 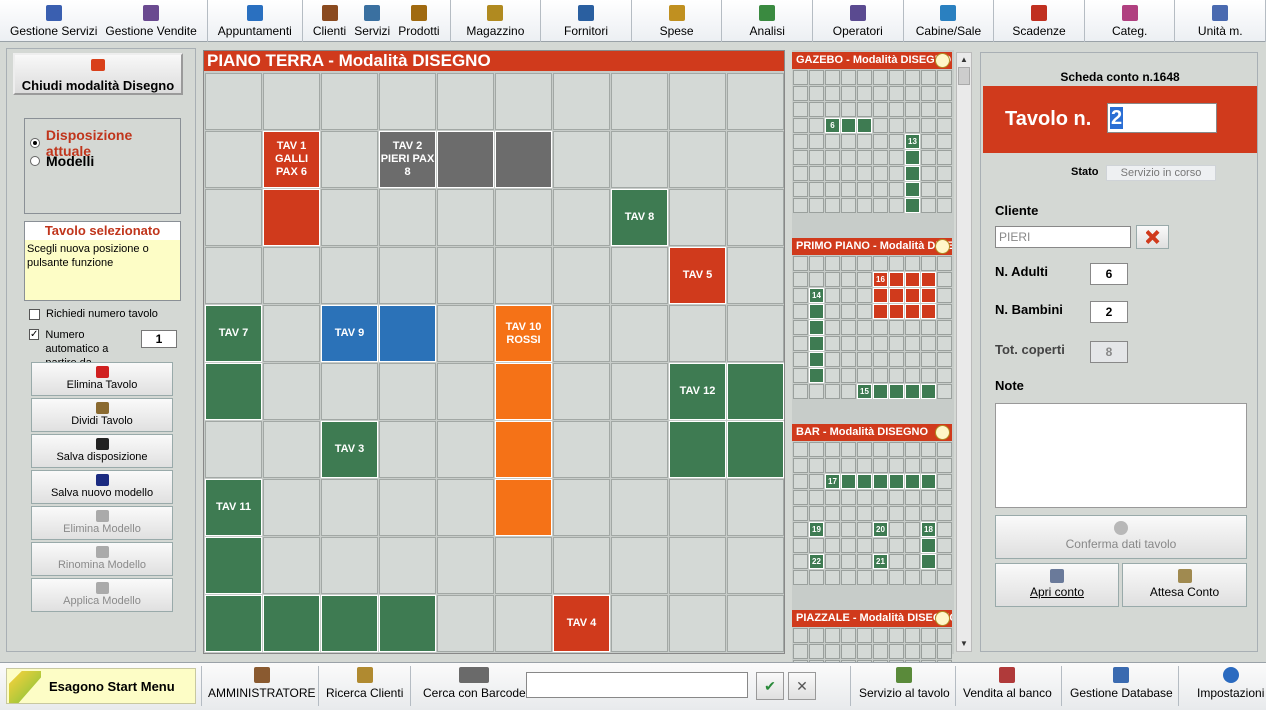 What do you see at coordinates (523, 333) in the screenshot?
I see `table-cell: TAV 10 ROSSI` at bounding box center [523, 333].